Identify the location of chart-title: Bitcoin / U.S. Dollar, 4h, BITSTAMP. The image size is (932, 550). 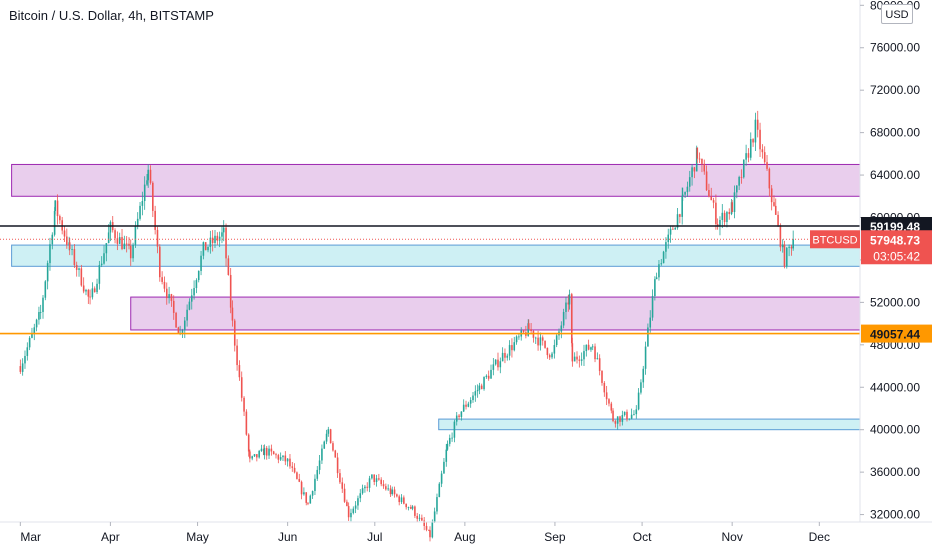
(111, 15).